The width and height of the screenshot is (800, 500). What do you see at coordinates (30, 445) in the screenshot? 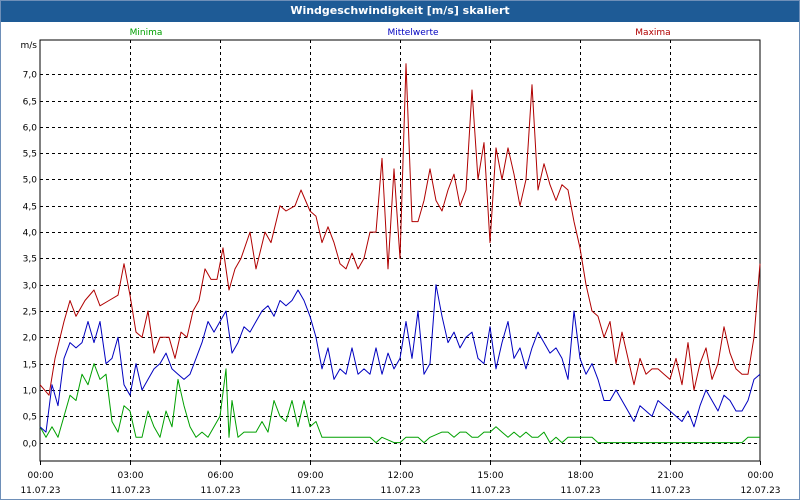
I see `y-tick-label: 0,0` at bounding box center [30, 445].